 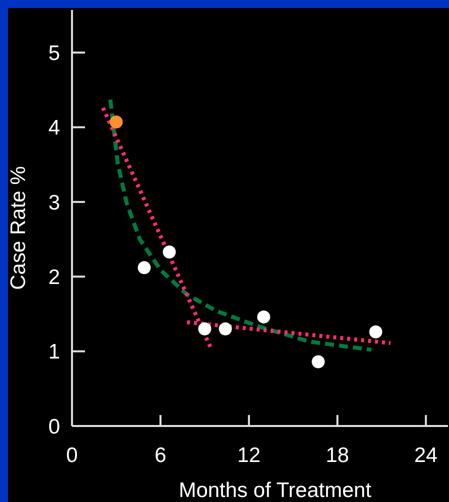 I want to click on y-tick-label: 2, so click(x=54, y=277).